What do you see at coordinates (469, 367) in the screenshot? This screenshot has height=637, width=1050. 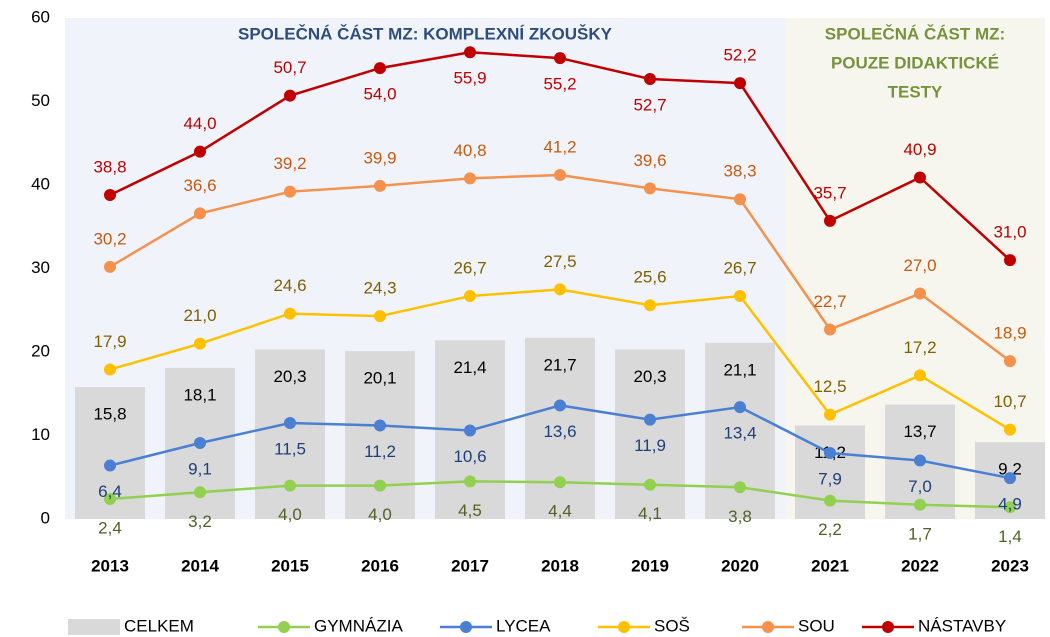 I see `data-label: 21,4` at bounding box center [469, 367].